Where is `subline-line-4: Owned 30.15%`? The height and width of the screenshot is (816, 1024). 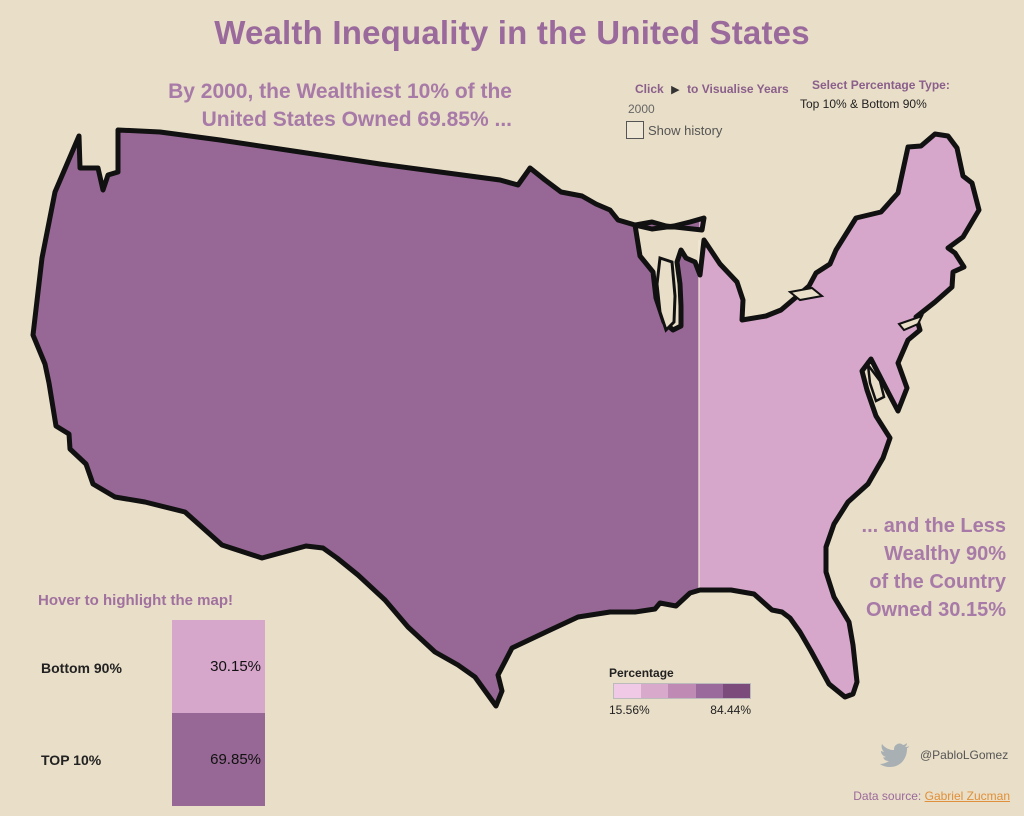
subline-line-4: Owned 30.15% is located at coordinates (935, 610).